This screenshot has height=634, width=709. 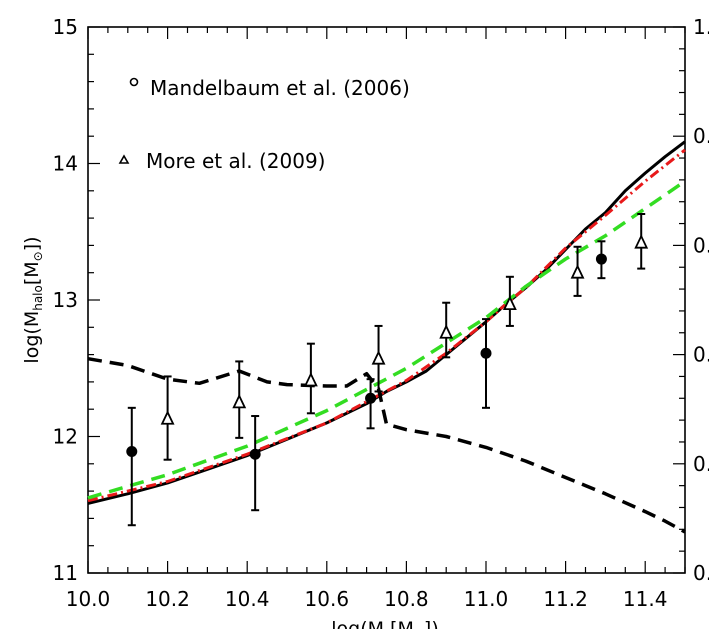 What do you see at coordinates (247, 599) in the screenshot?
I see `x-tick-label: 10.4` at bounding box center [247, 599].